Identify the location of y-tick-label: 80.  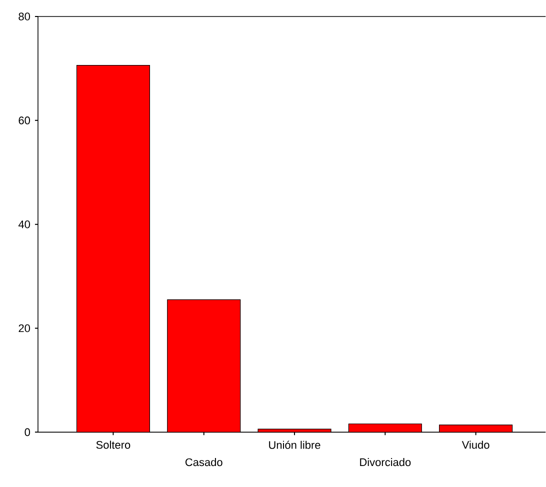
(24, 16).